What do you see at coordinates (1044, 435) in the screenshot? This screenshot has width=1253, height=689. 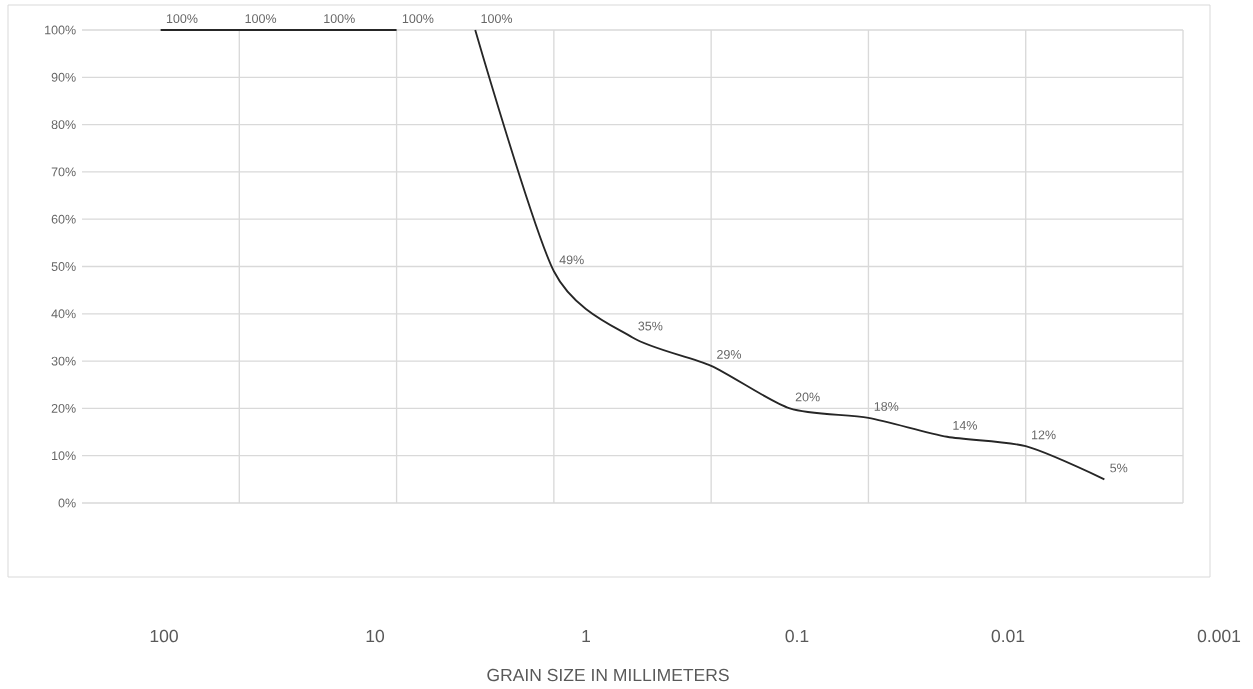 I see `data-label: 12%` at bounding box center [1044, 435].